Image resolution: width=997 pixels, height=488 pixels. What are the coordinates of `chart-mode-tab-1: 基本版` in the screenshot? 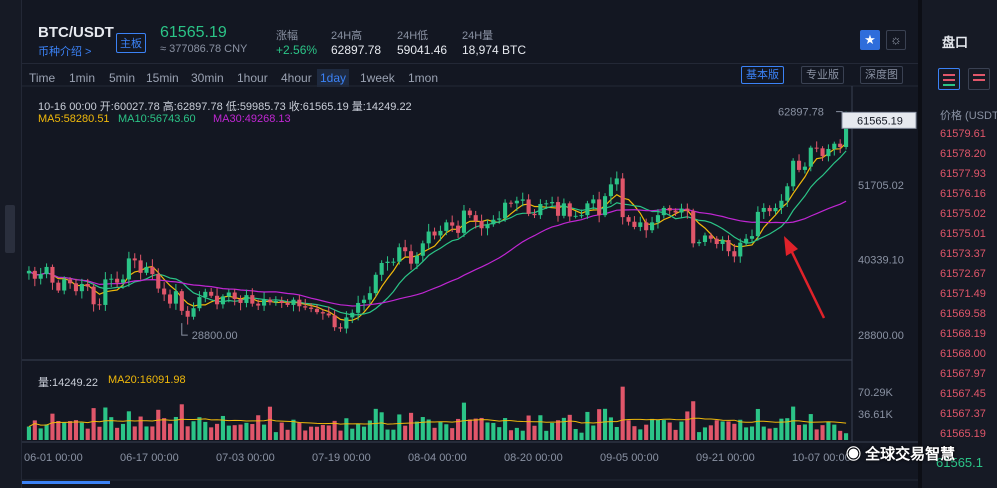 It's located at (762, 75).